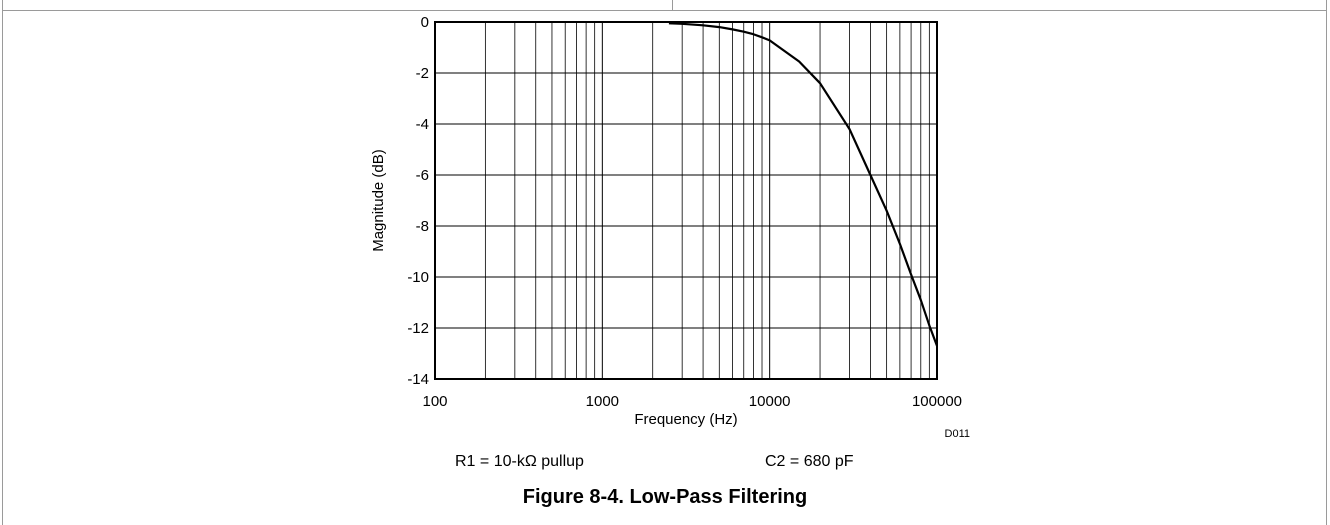 The image size is (1330, 525). I want to click on x-tick-label: 100, so click(434, 401).